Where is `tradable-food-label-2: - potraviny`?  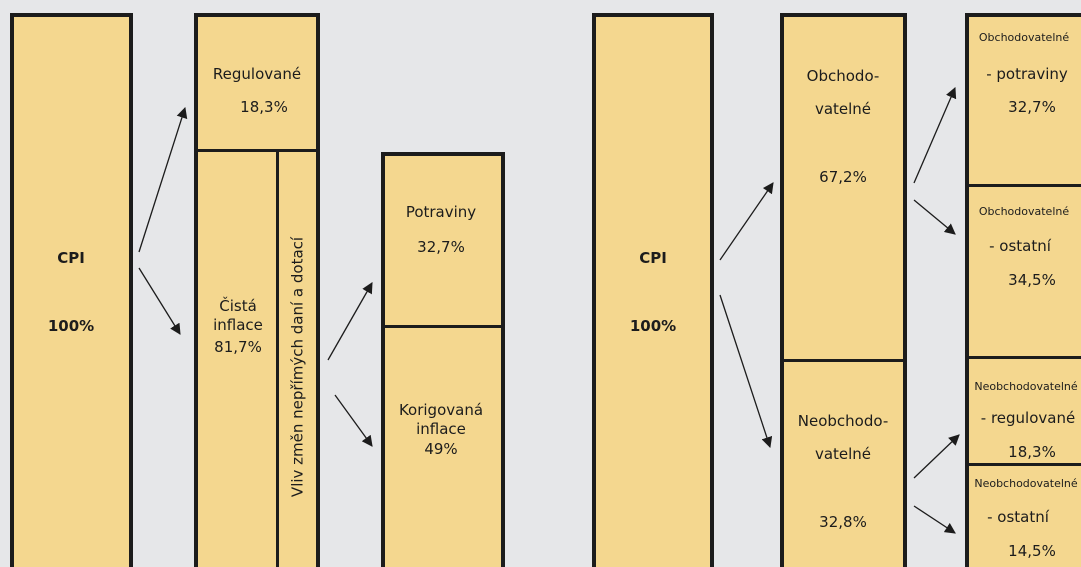
tradable-food-label-2: - potraviny is located at coordinates (1027, 74).